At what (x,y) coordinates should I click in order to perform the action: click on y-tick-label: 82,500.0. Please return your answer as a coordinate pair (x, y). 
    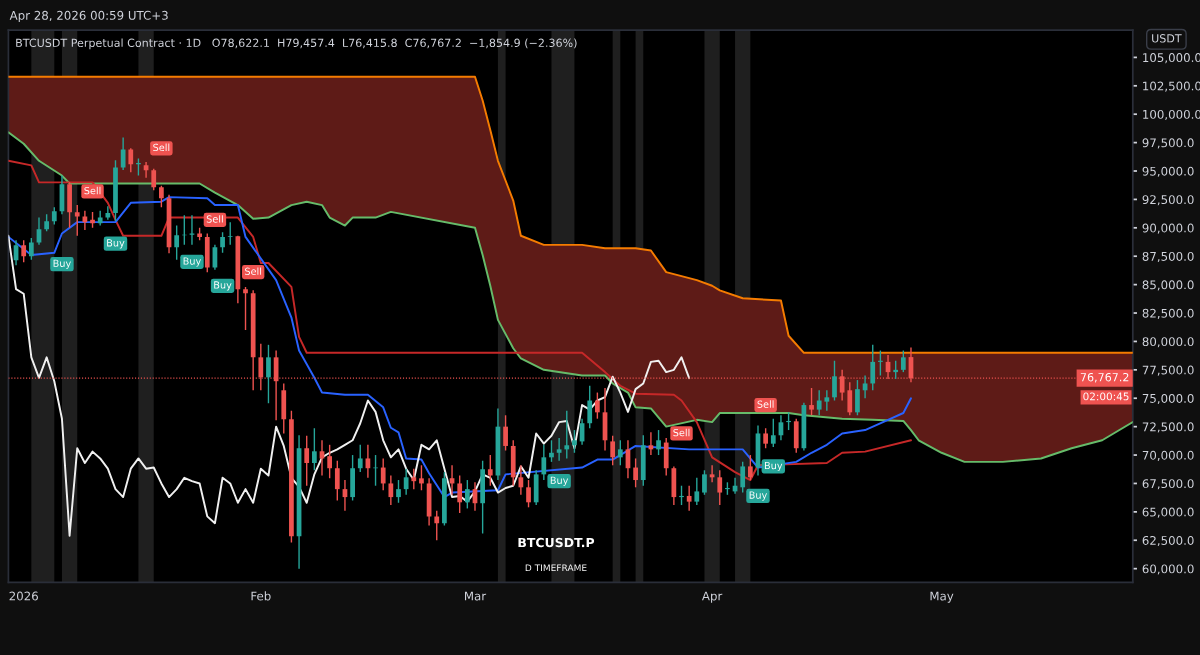
    Looking at the image, I should click on (1168, 313).